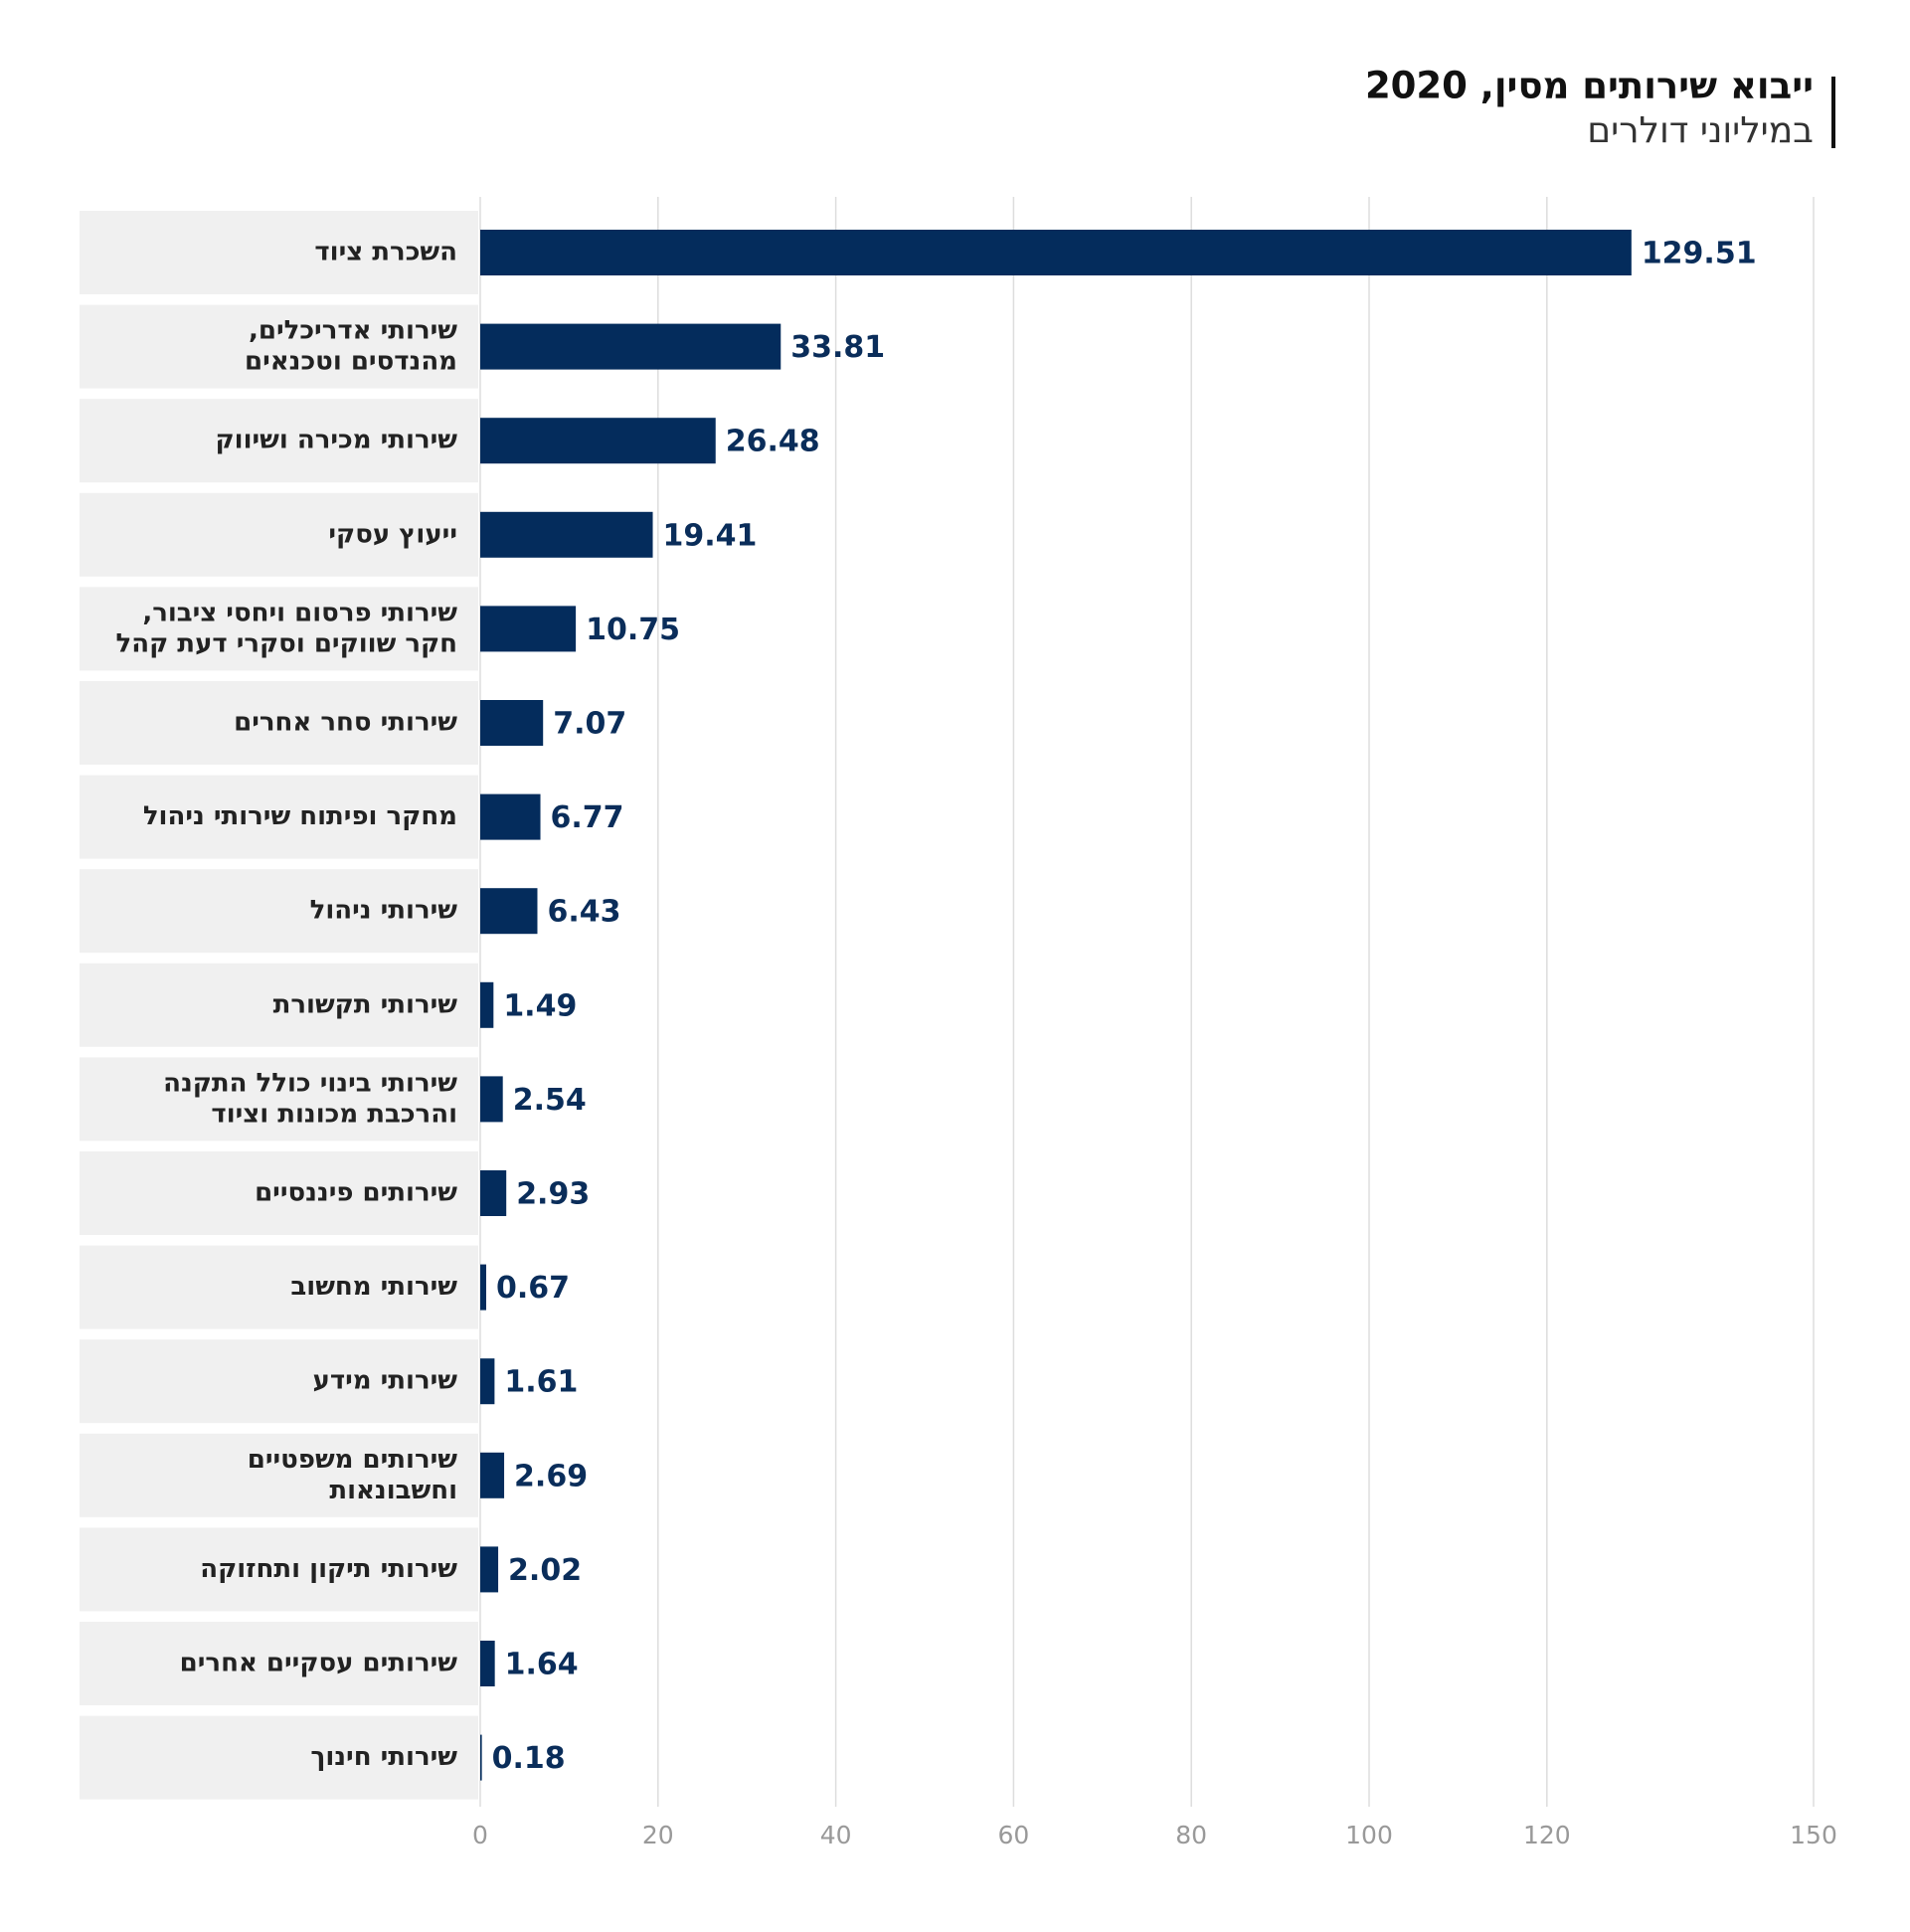 This screenshot has height=1932, width=1910. I want to click on y-tick-label: והרכבת מכונות וציוד, so click(334, 1114).